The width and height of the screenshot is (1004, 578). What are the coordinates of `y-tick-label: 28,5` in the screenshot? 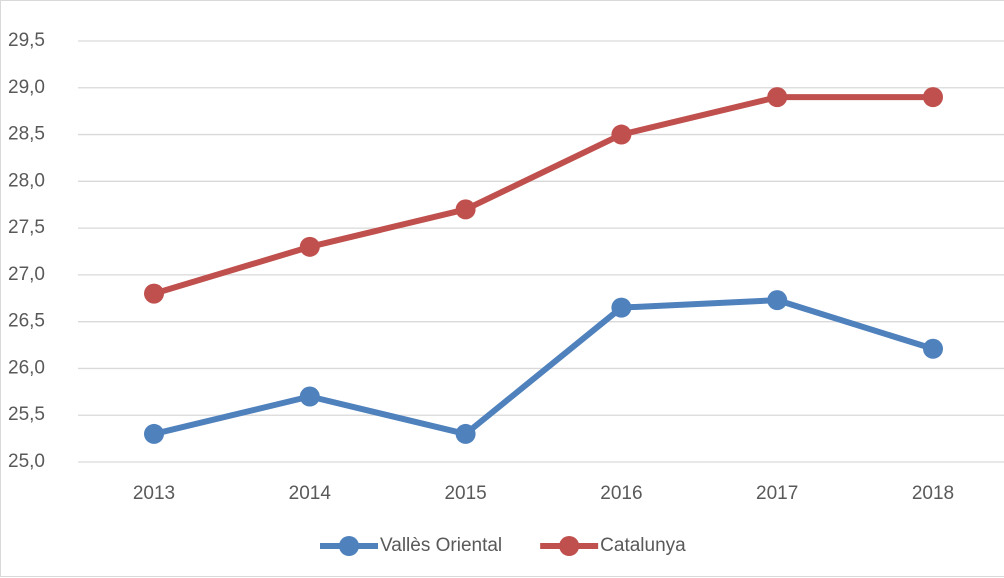 It's located at (26, 134).